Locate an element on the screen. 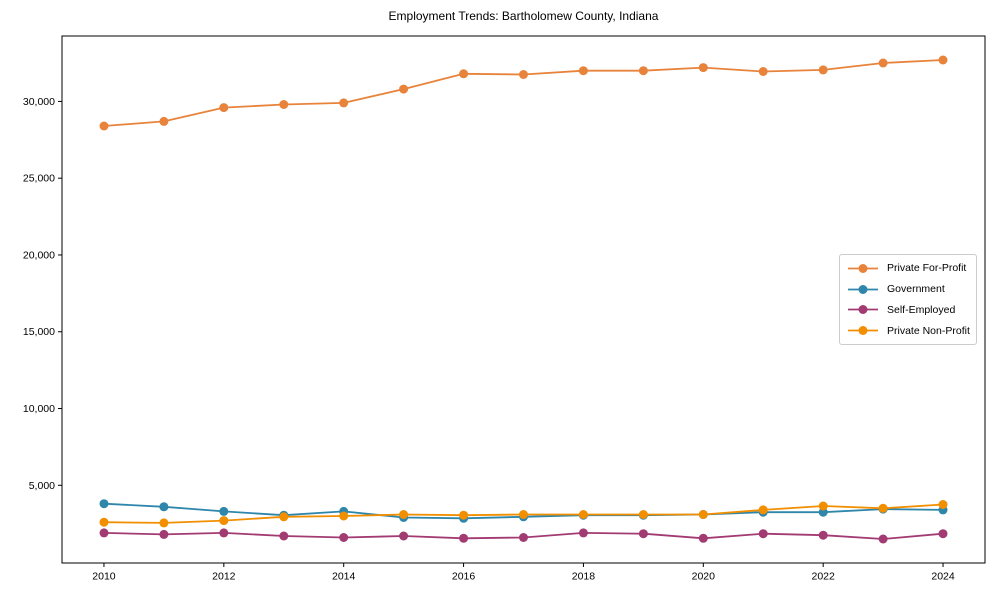 This screenshot has width=1000, height=600. y-tick-label: 10,000 is located at coordinates (39, 409).